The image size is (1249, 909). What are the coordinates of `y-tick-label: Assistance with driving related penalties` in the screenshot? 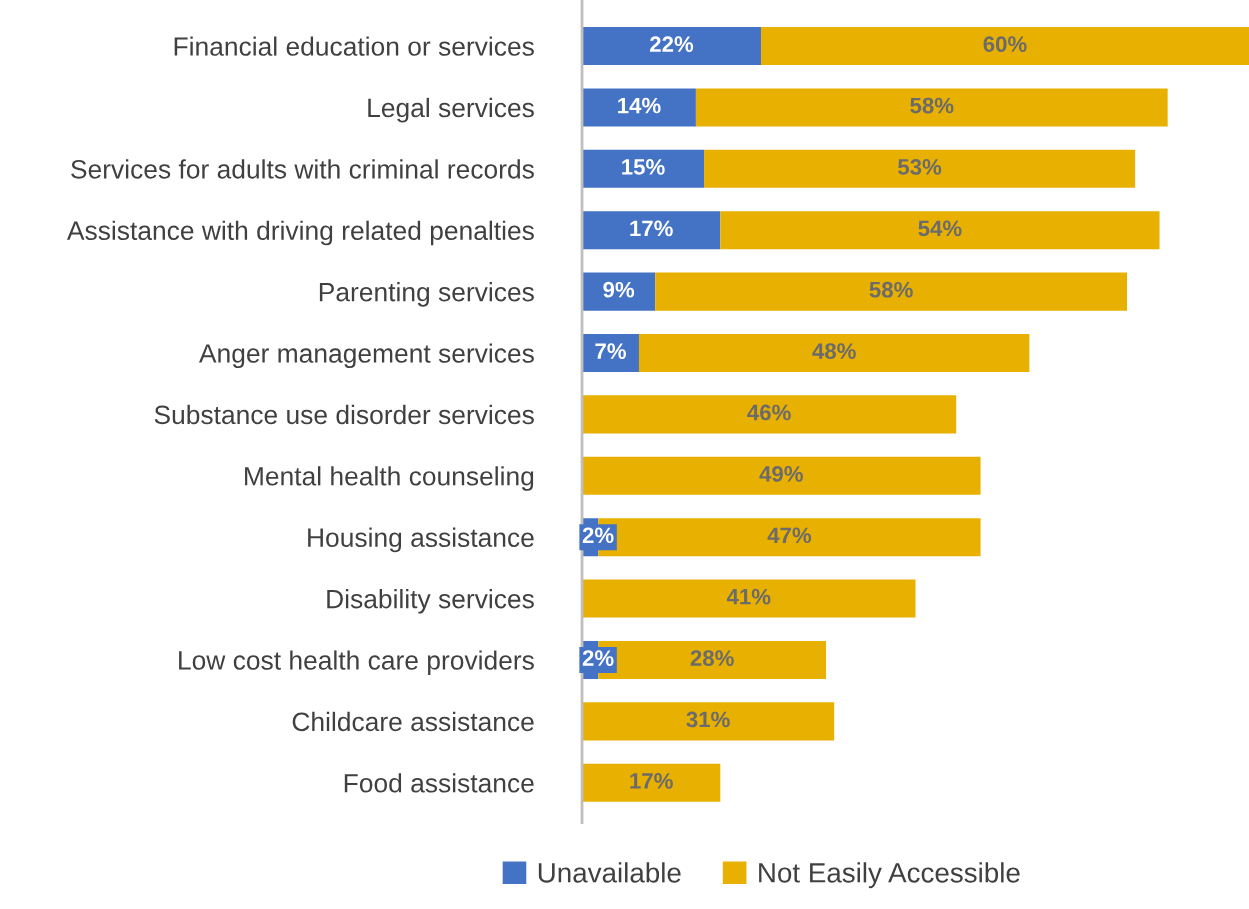 It's located at (300, 233).